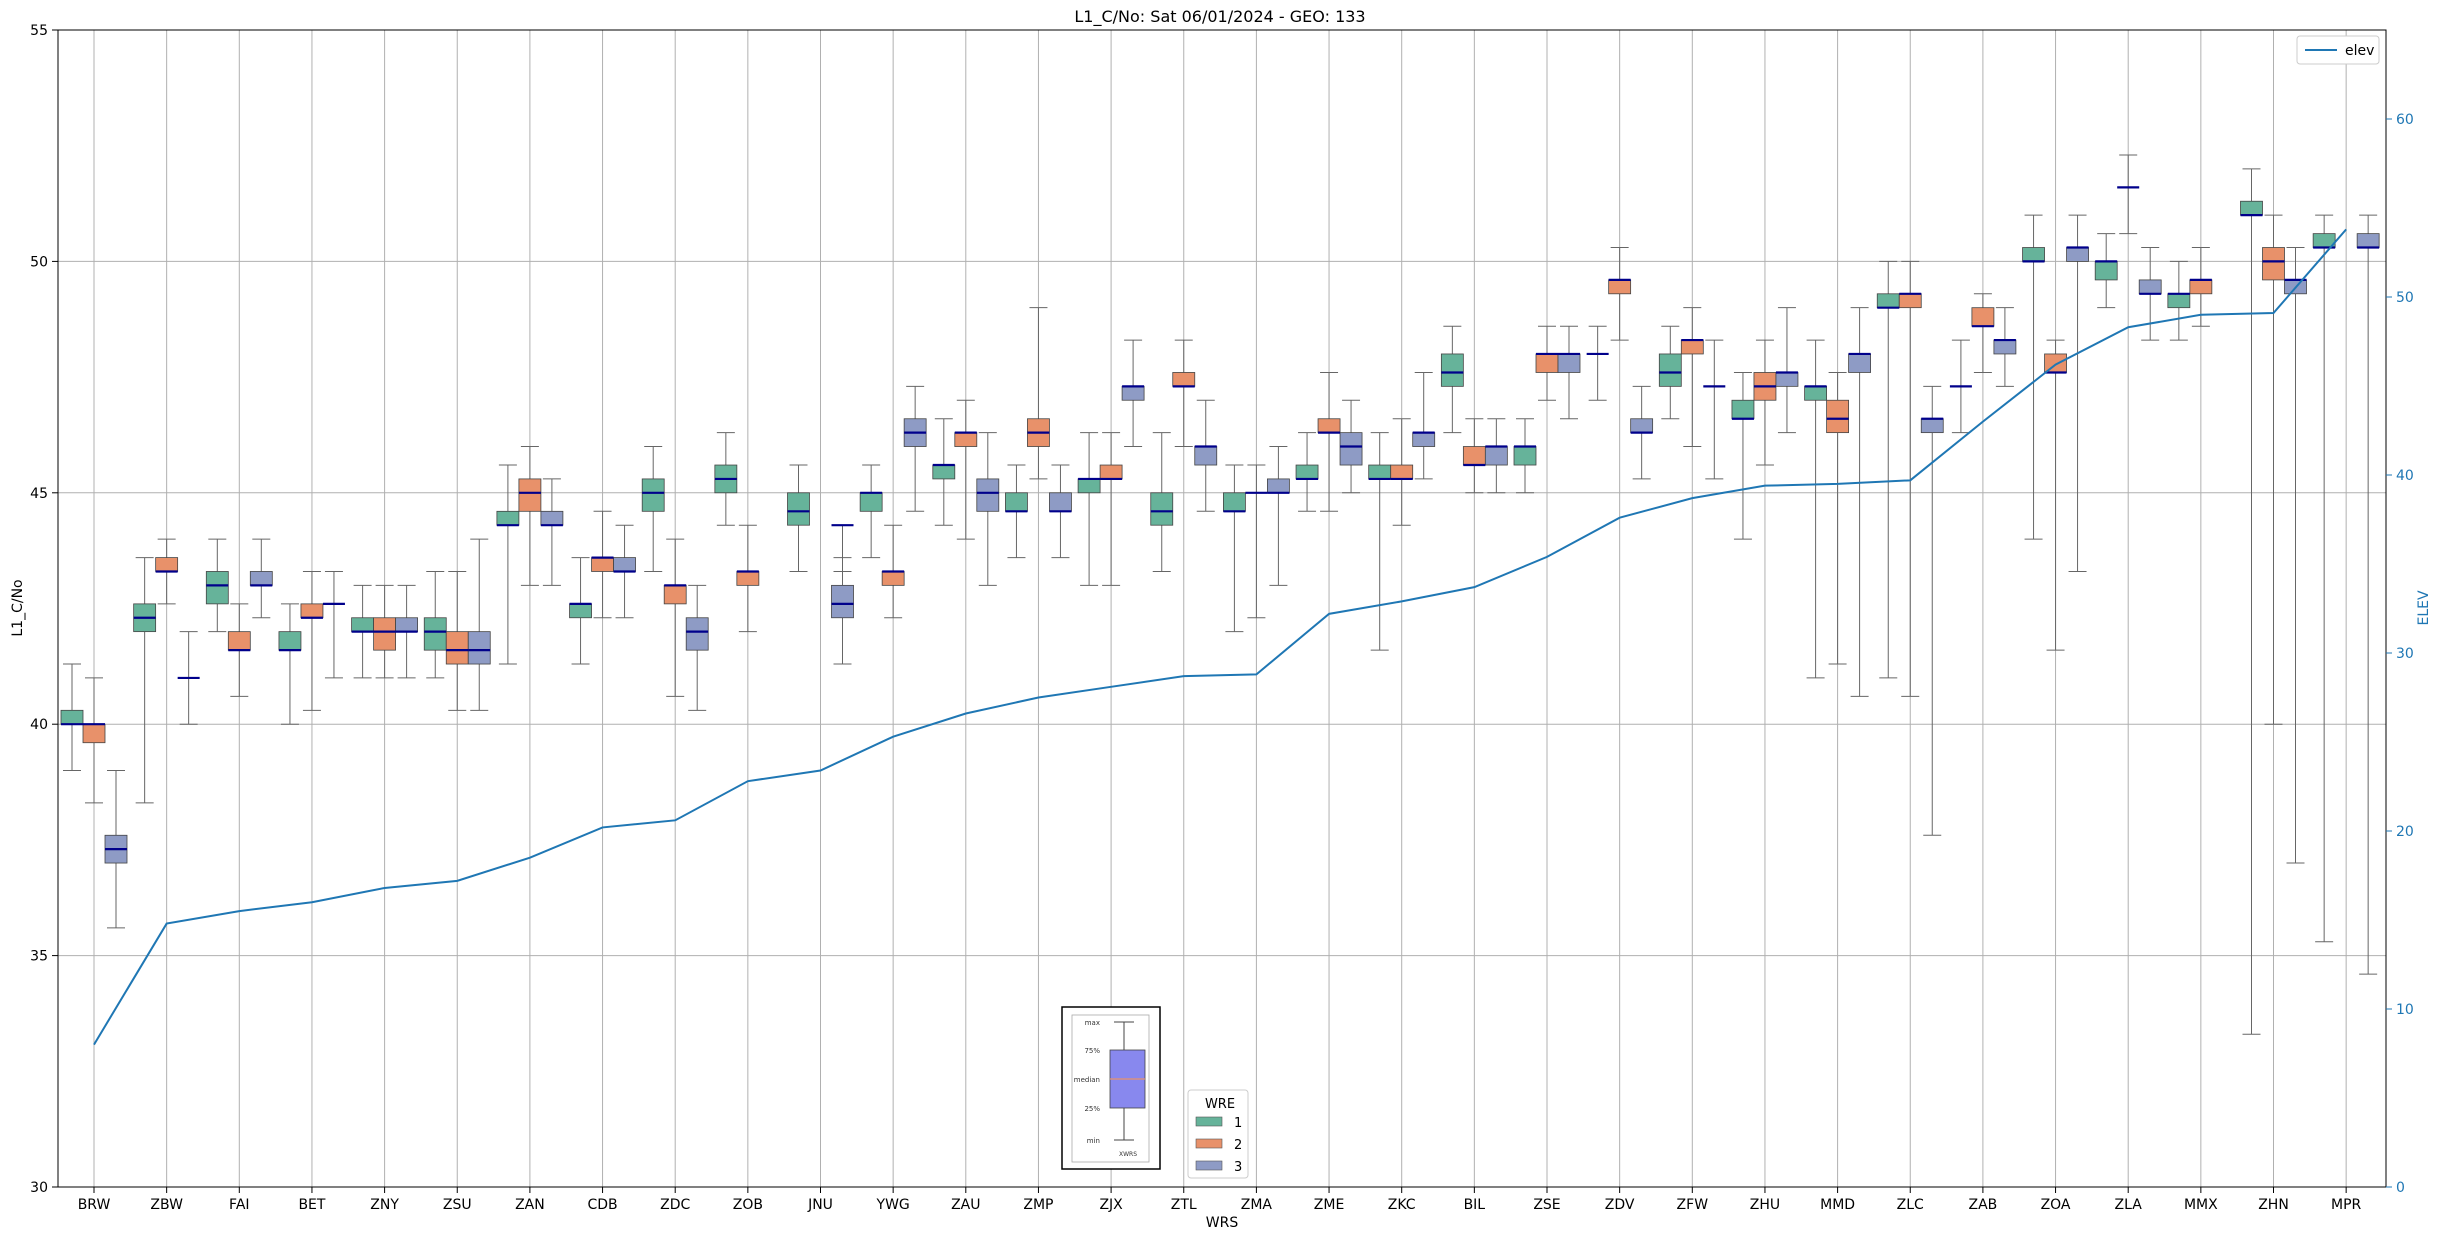  Describe the element at coordinates (1402, 1205) in the screenshot. I see `x-tick-label: ZKC` at that location.